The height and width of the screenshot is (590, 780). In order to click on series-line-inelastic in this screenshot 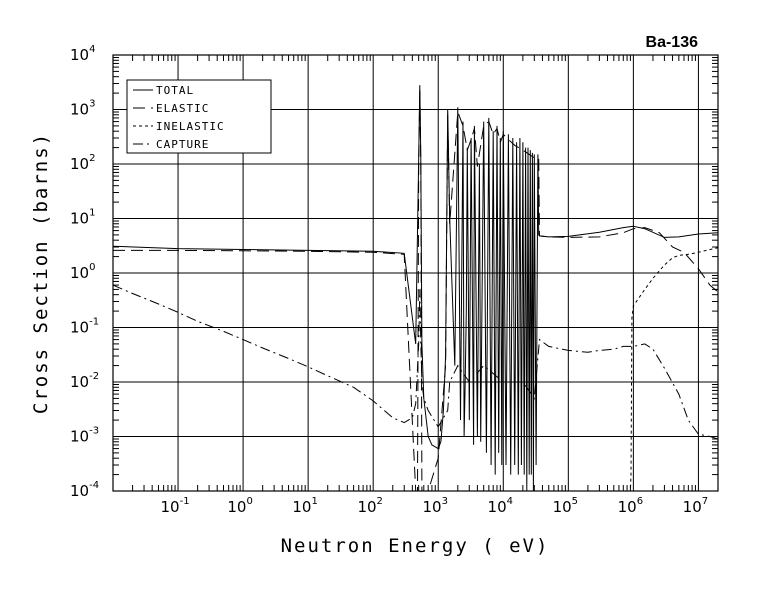, I will do `click(672, 369)`.